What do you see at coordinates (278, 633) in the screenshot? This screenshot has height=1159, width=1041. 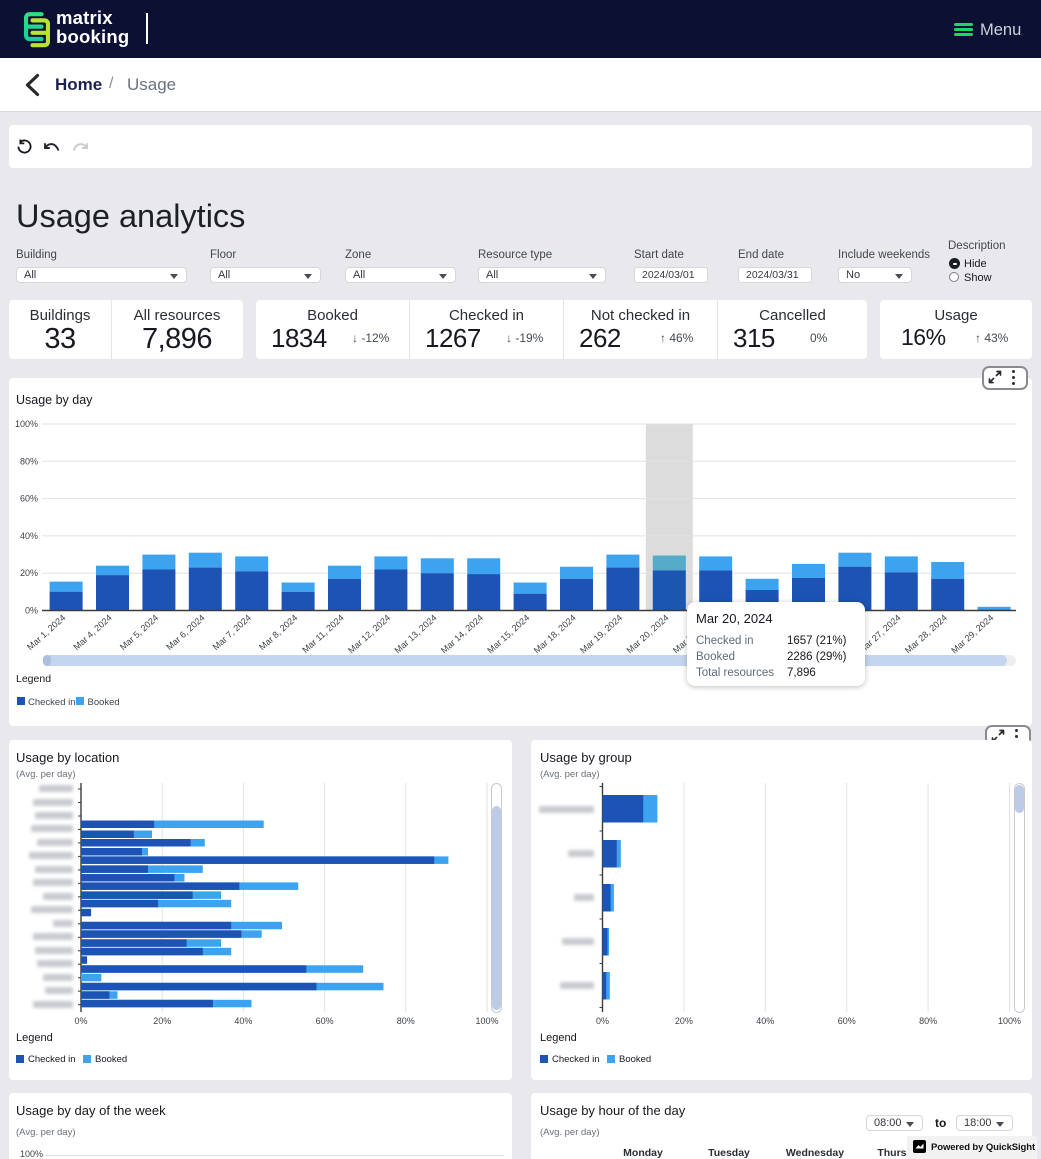 I see `svg-text: Mar 8, 2024` at bounding box center [278, 633].